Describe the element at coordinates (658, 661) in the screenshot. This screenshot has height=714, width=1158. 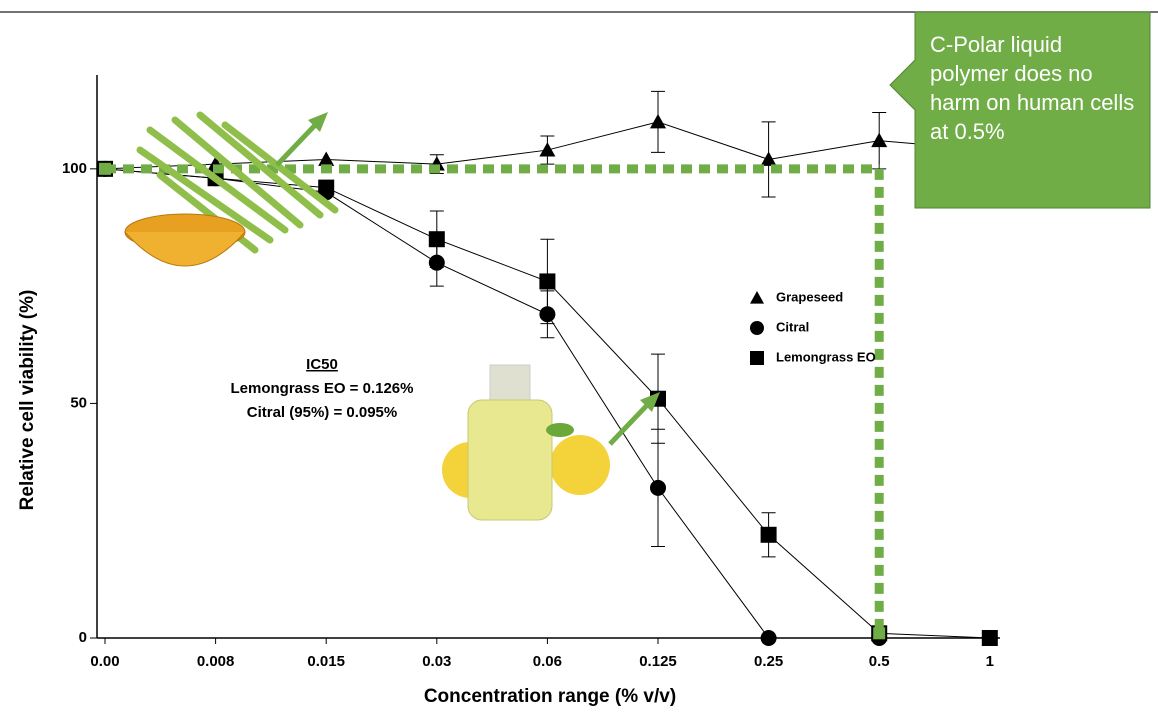
I see `x-tick-label: 0.125` at that location.